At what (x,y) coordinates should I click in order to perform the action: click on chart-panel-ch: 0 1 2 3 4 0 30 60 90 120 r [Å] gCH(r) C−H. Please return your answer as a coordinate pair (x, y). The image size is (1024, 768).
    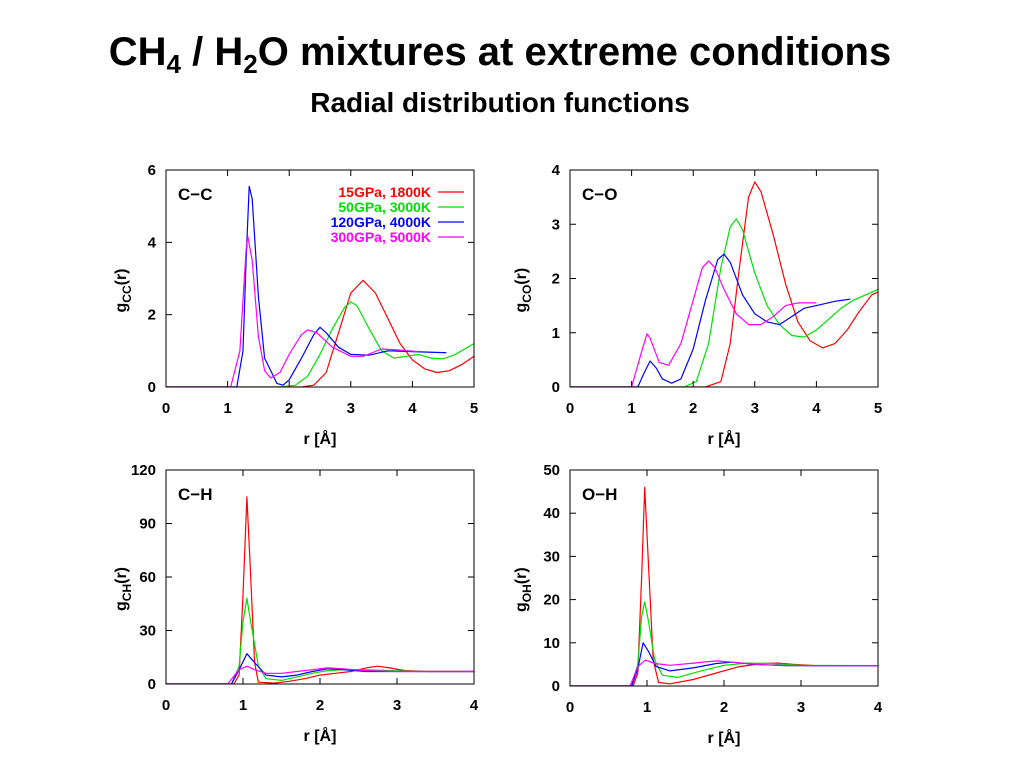
    Looking at the image, I should click on (296, 603).